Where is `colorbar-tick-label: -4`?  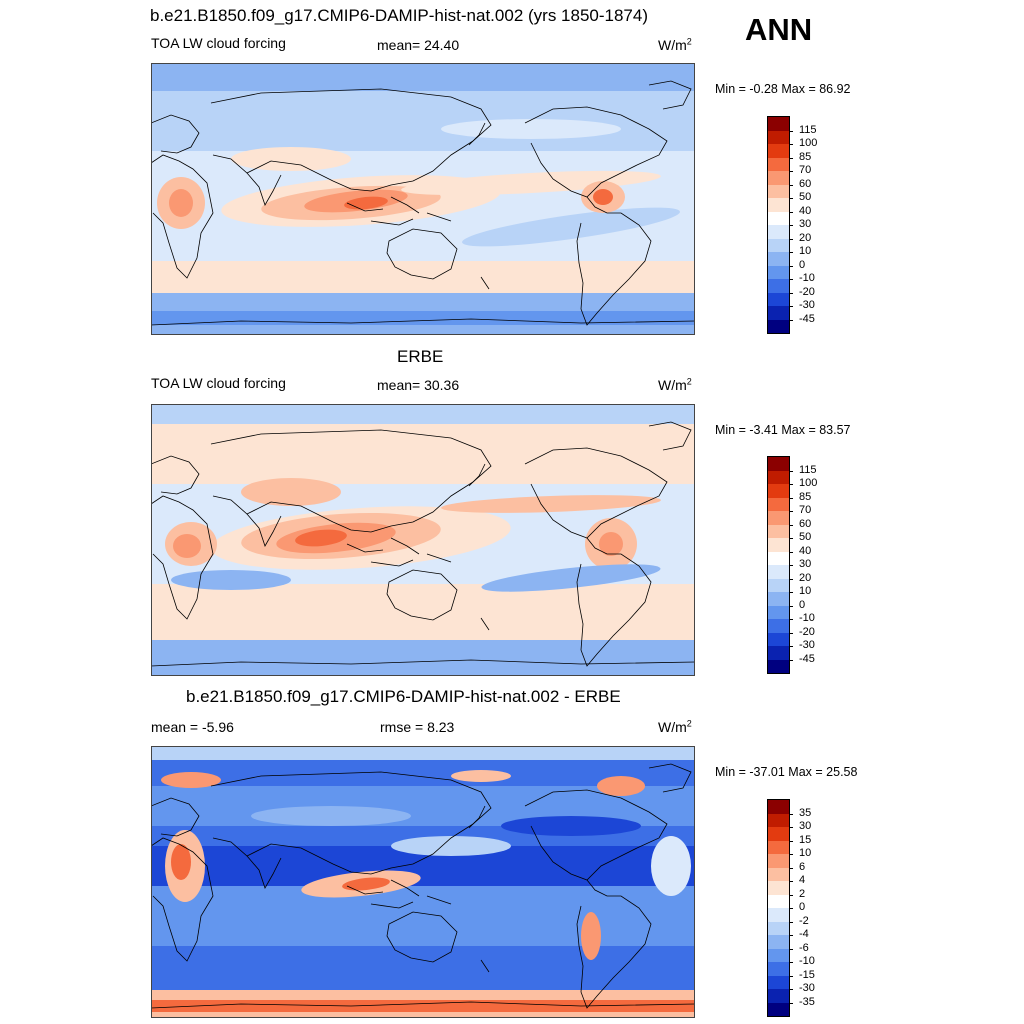 colorbar-tick-label: -4 is located at coordinates (804, 934).